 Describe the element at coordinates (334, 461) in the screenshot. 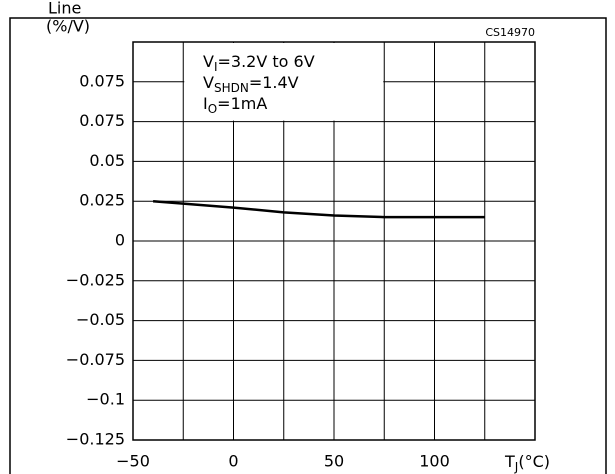

I see `x-tick-label: 50` at that location.